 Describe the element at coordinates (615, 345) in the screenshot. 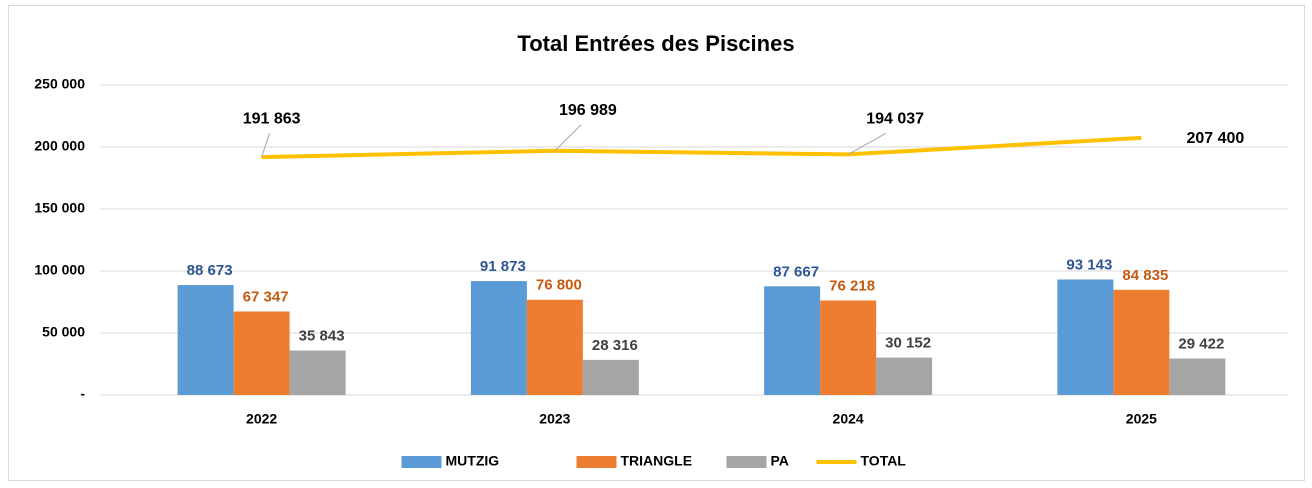

I see `data-label: 28 316` at that location.